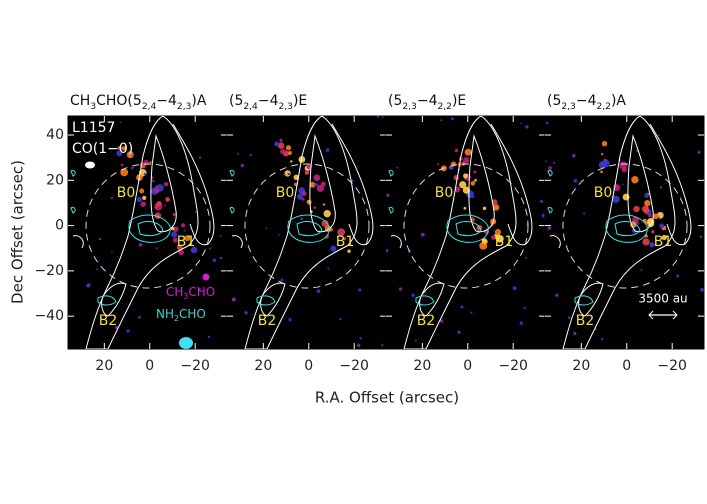  I want to click on x-tick-label: 0, so click(467, 366).